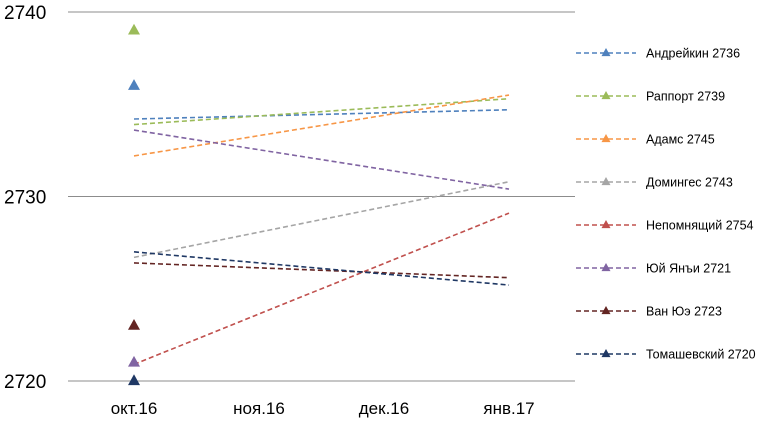 This screenshot has width=771, height=428. What do you see at coordinates (323, 408) in the screenshot?
I see `x-axis-tick-labels: окт.16 ноя.16 дек.16 янв.17` at bounding box center [323, 408].